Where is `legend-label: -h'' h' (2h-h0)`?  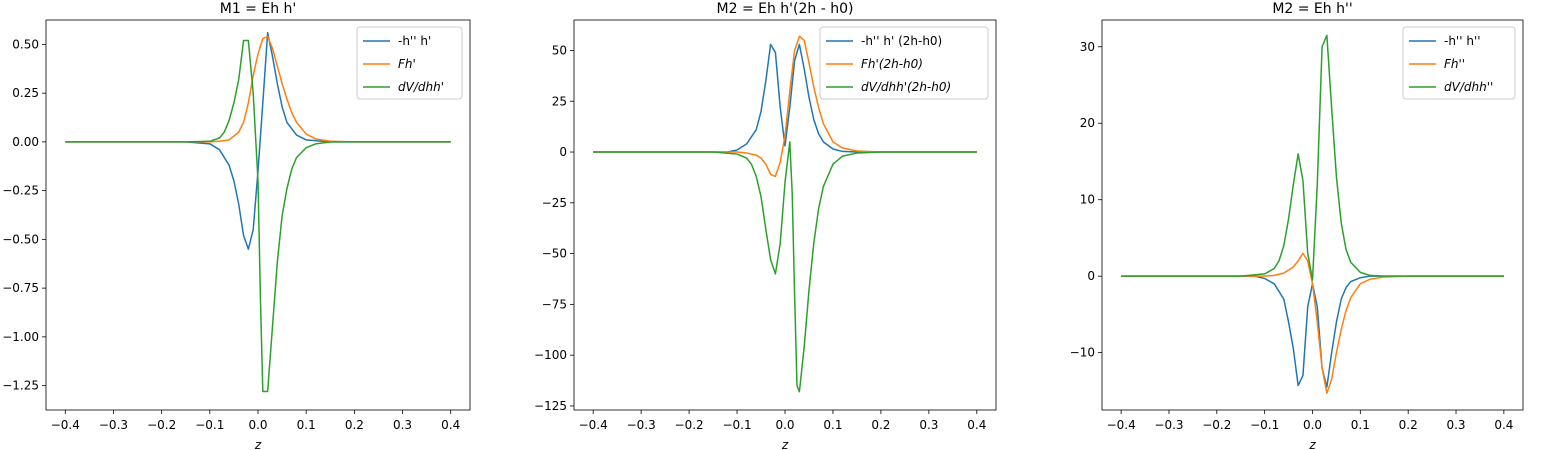
legend-label: -h'' h' (2h-h0) is located at coordinates (901, 41).